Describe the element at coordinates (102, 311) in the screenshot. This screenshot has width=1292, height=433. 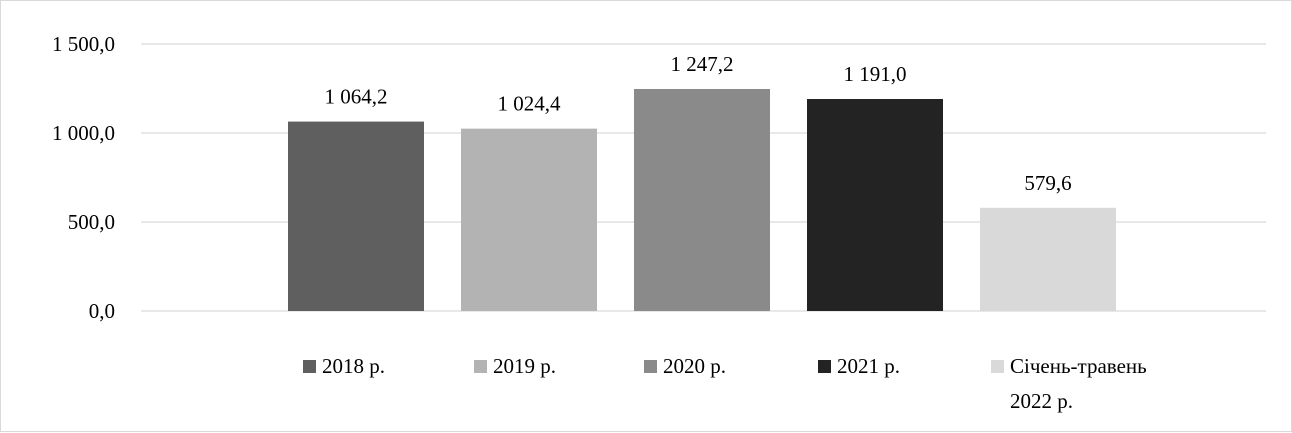
I see `y-tick-label: 0,0` at that location.